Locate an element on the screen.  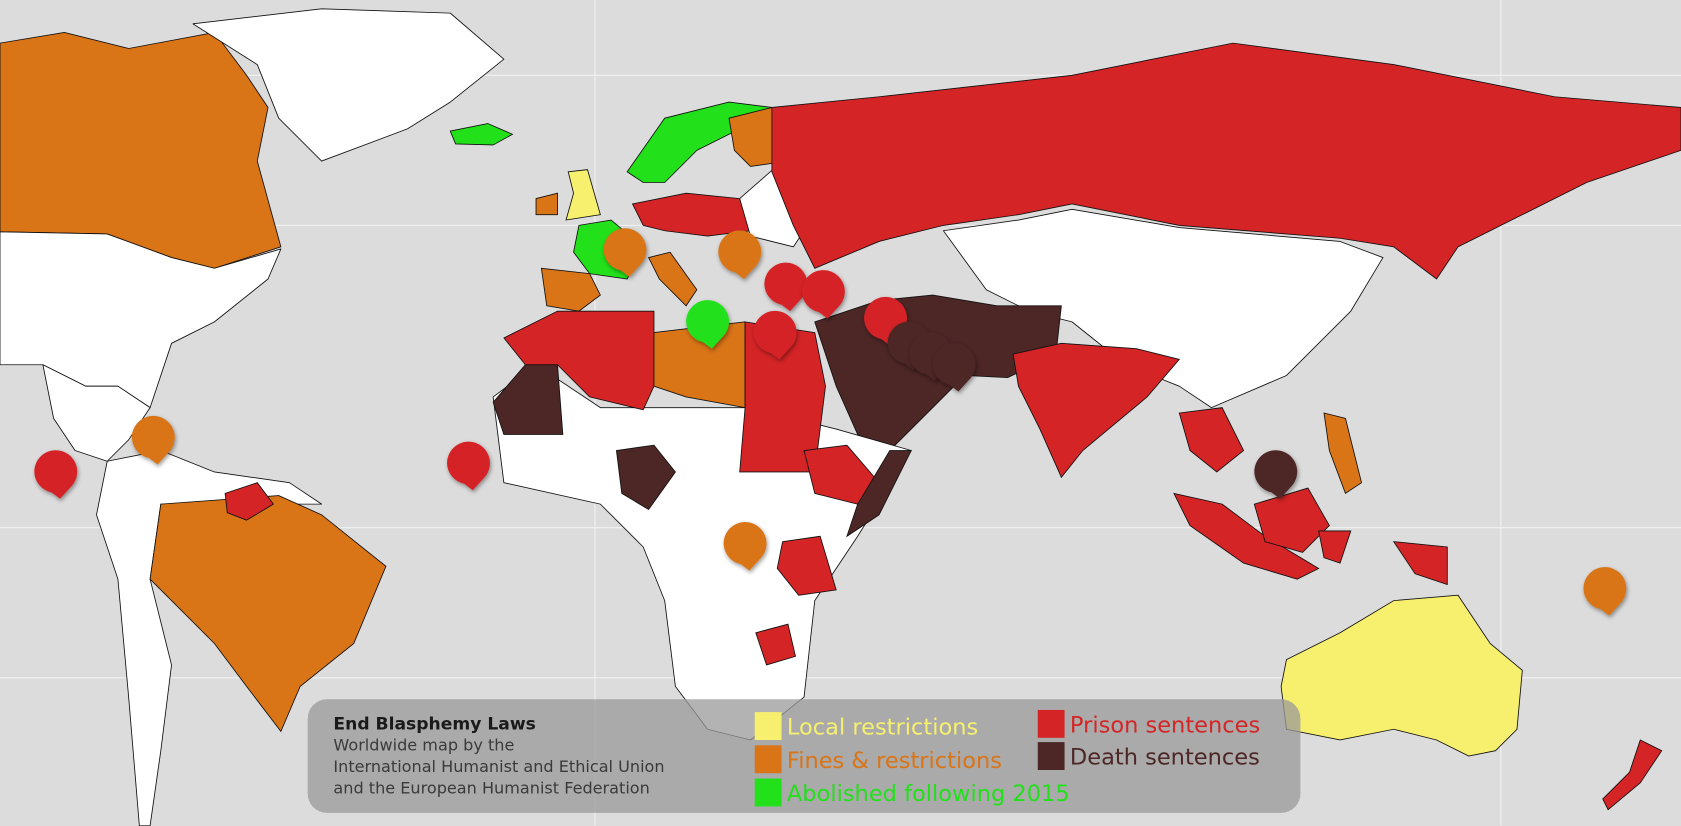
philippines is located at coordinates (1343, 453).